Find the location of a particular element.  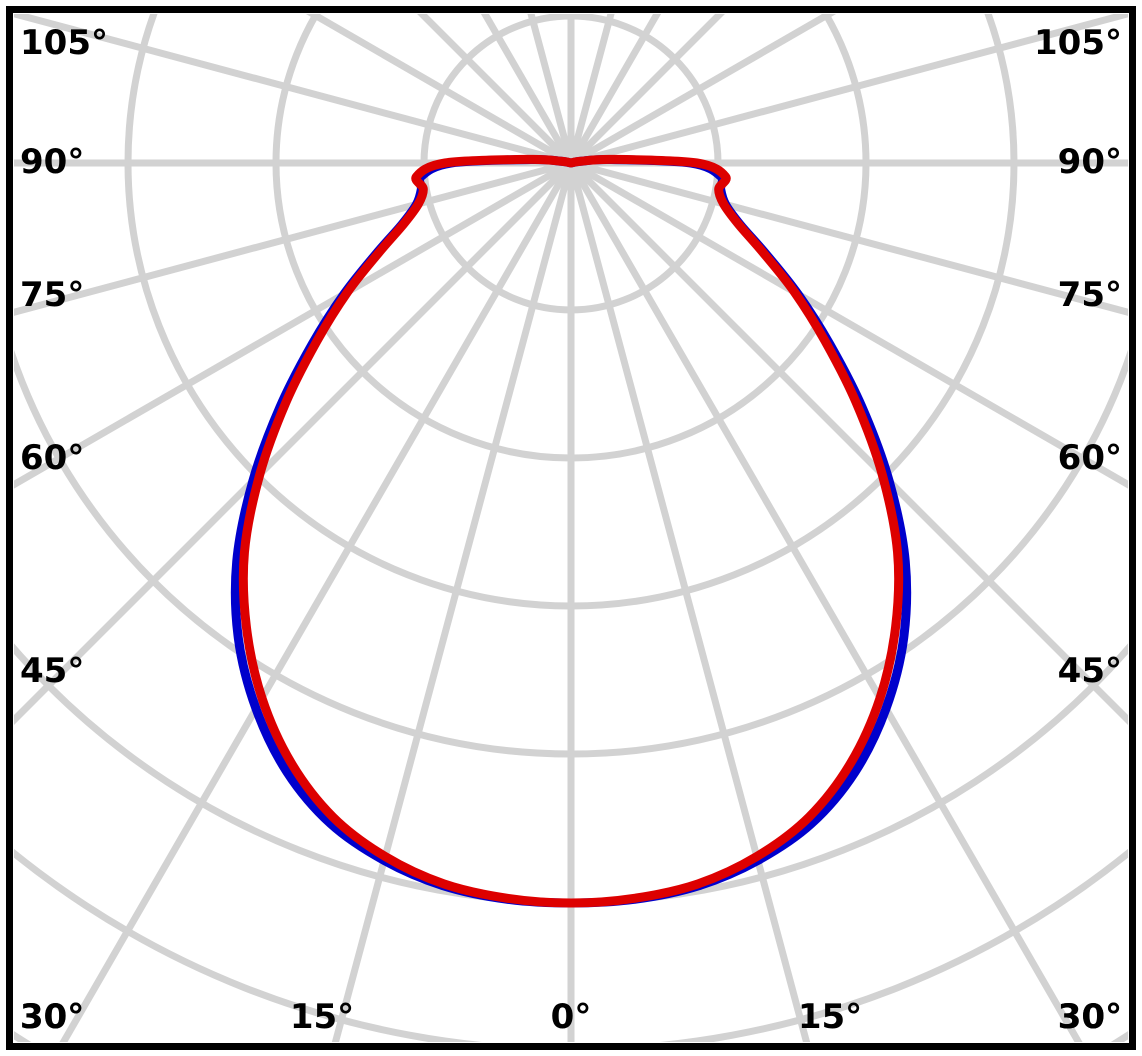

axis-label-left-5: 30° is located at coordinates (52, 1017).